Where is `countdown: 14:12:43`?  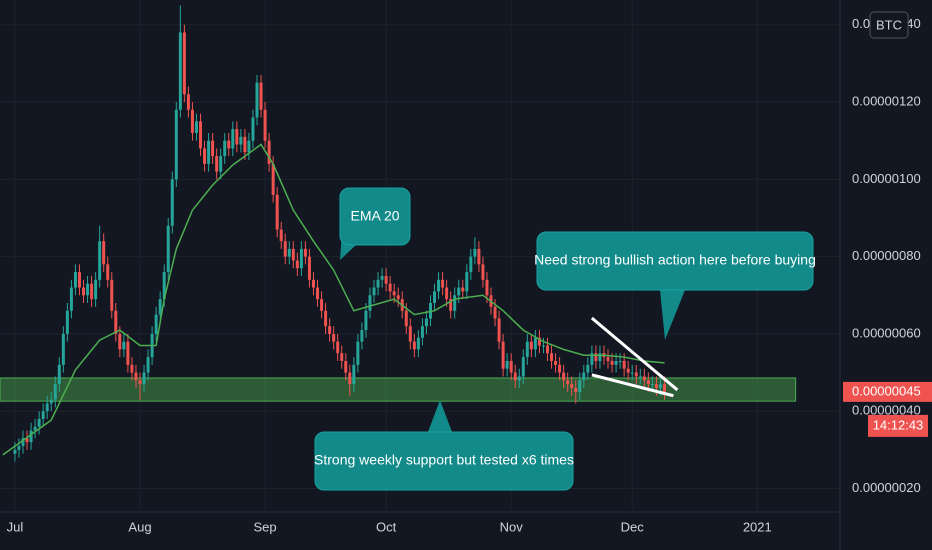
countdown: 14:12:43 is located at coordinates (898, 424).